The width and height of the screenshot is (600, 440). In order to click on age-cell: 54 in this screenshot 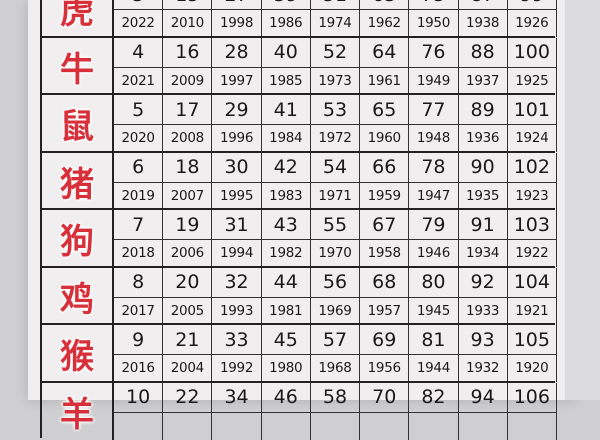, I will do `click(335, 167)`.